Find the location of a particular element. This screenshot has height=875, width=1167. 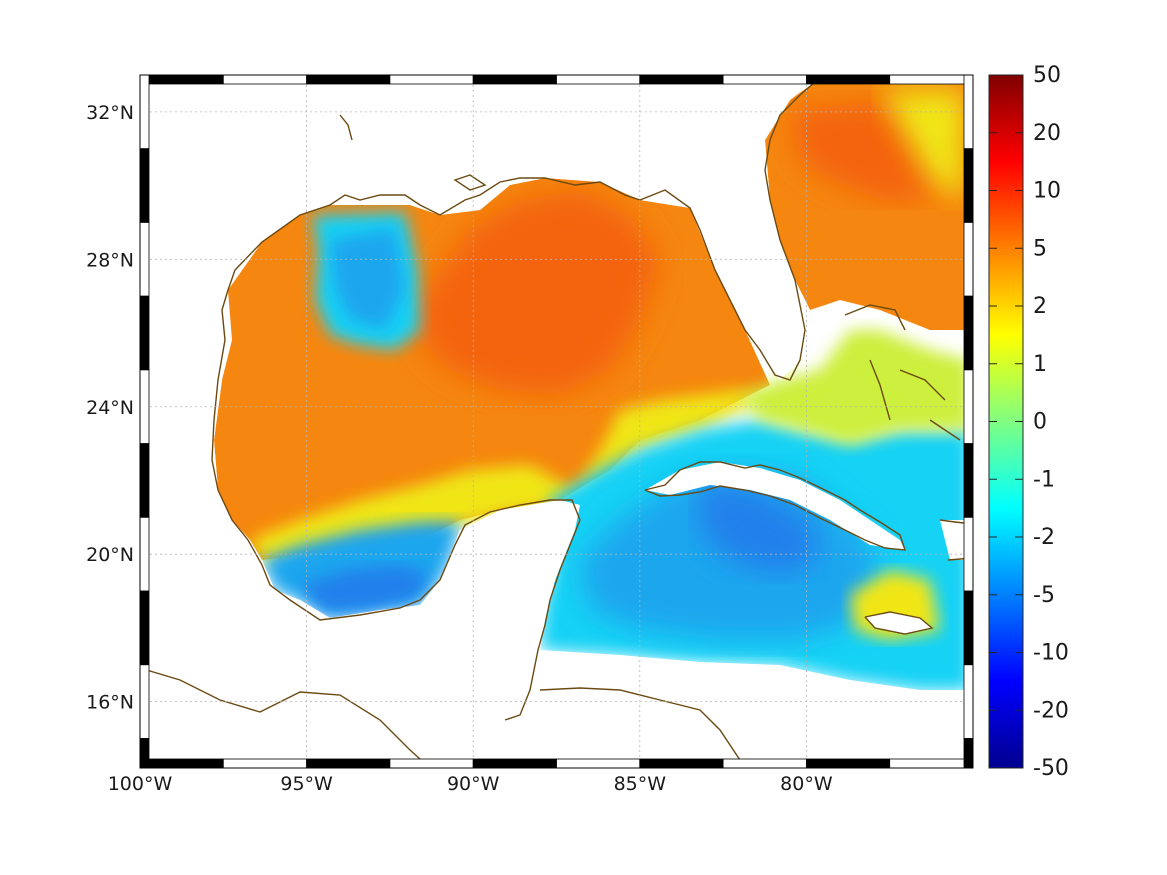

lat-tick-label: 20°N is located at coordinates (110, 555).